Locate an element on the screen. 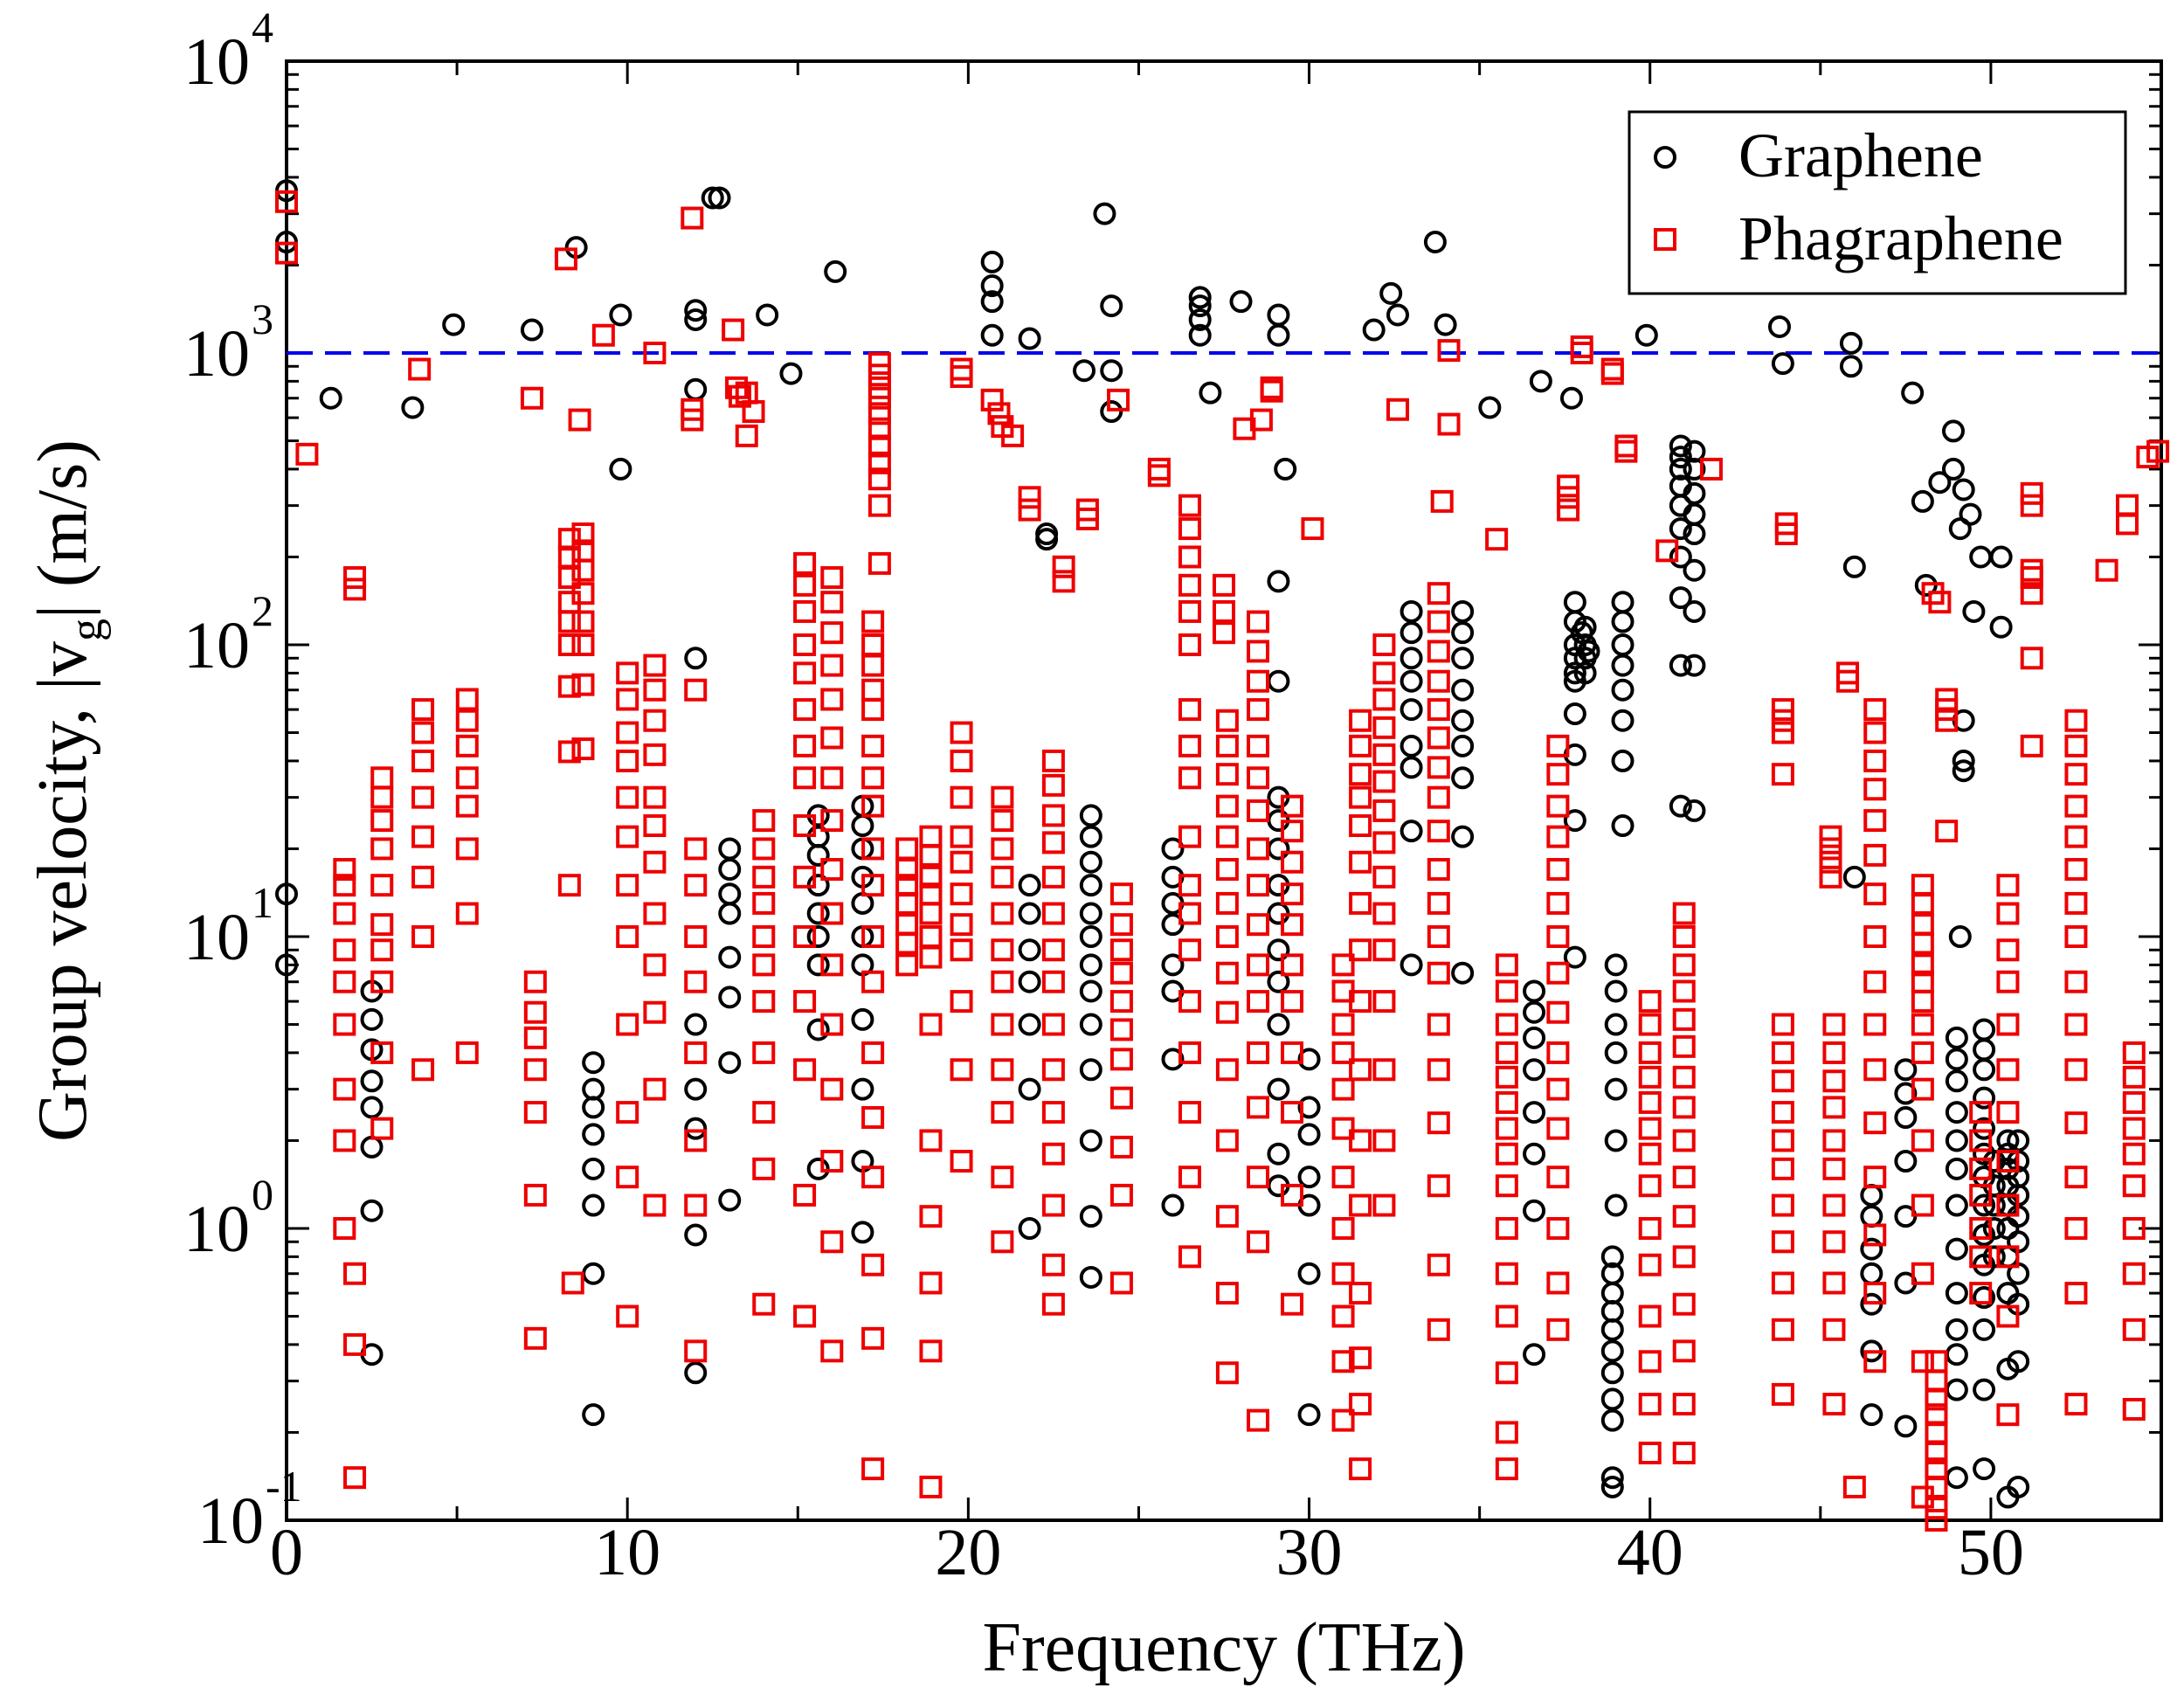  y-tick-label-exponent: 4 is located at coordinates (262, 27).